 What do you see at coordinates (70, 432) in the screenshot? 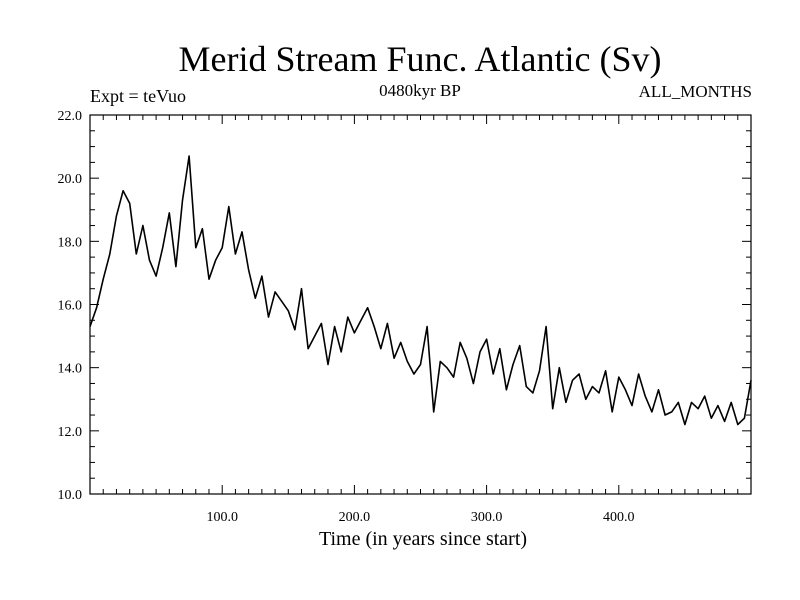
I see `y-tick-label: 12.0` at bounding box center [70, 432].